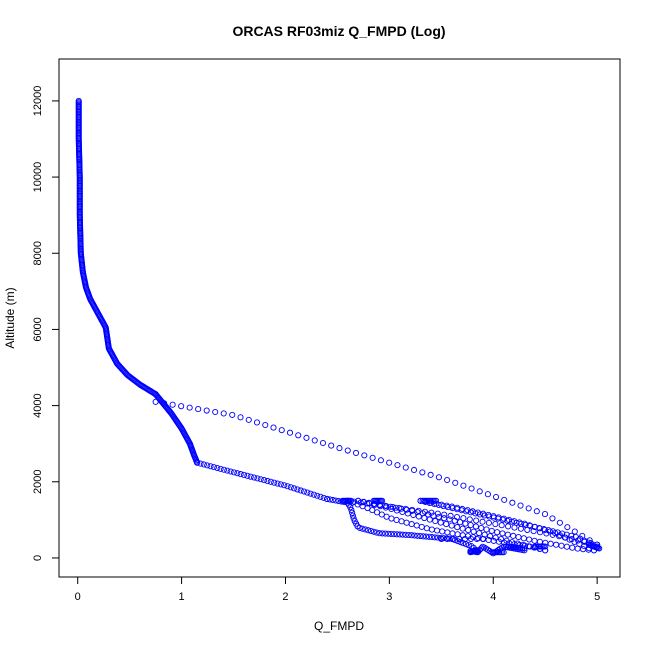 The image size is (650, 650). I want to click on y-tick-label: 0, so click(38, 558).